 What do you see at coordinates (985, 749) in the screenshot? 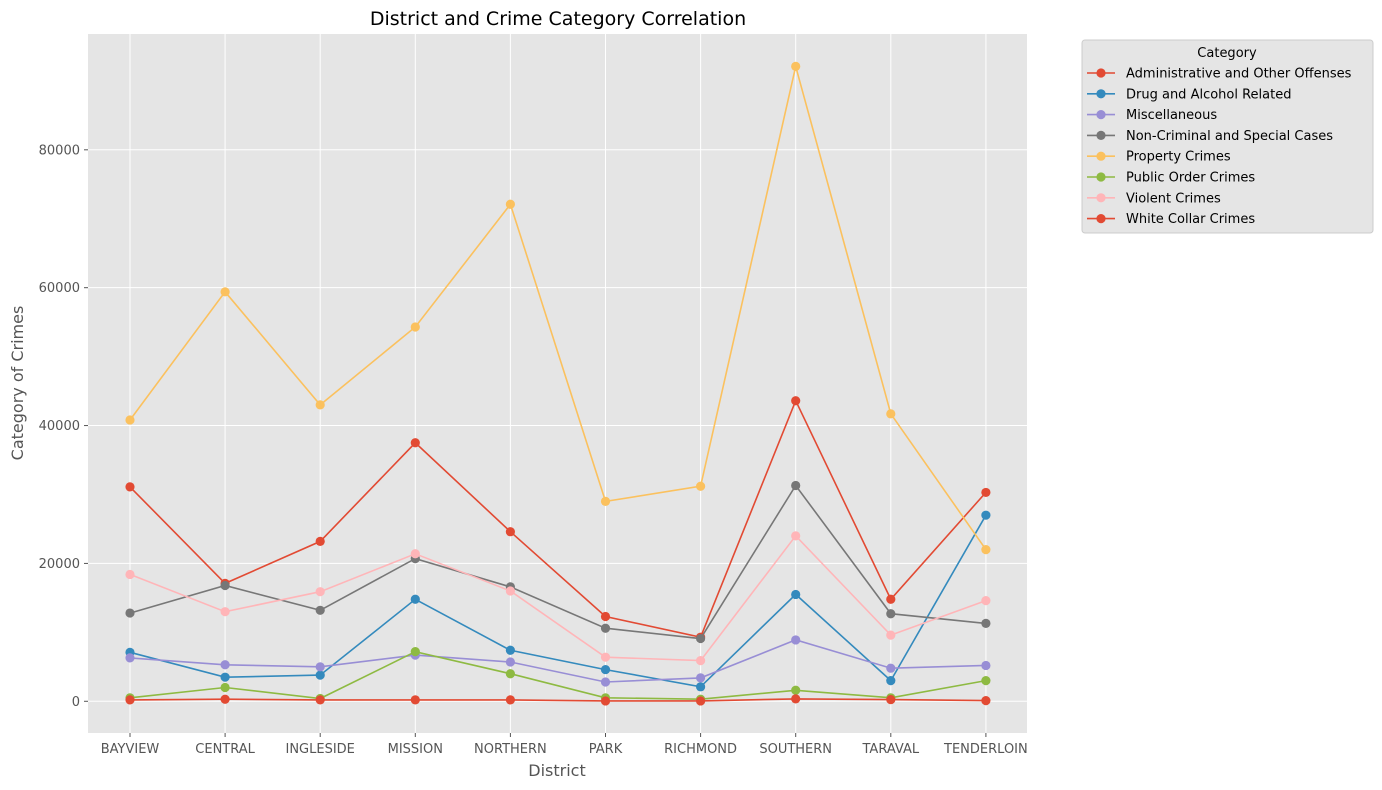
I see `x-tick-label: TENDERLOIN` at bounding box center [985, 749].